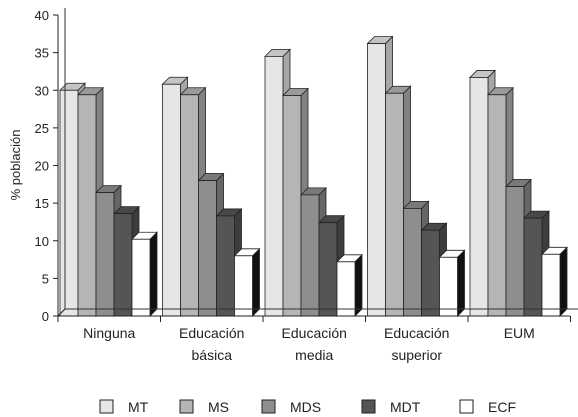 The height and width of the screenshot is (417, 578). I want to click on y-tick-label: 20, so click(42, 166).